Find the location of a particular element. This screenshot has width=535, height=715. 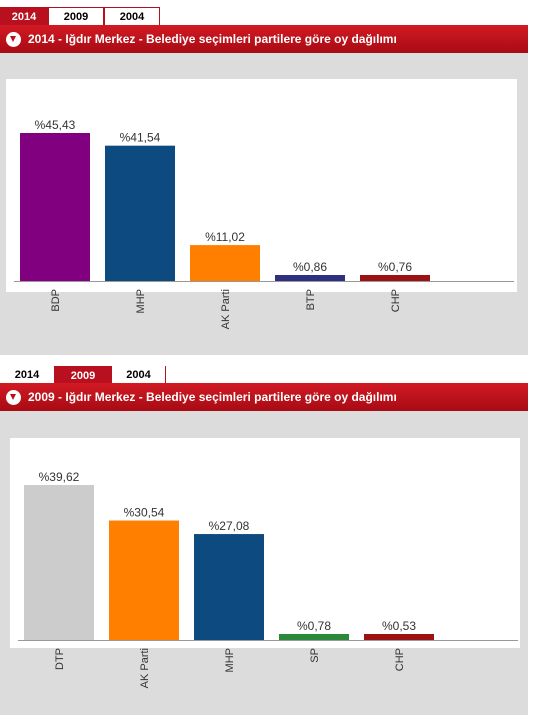

category-label: DTP is located at coordinates (60, 659).